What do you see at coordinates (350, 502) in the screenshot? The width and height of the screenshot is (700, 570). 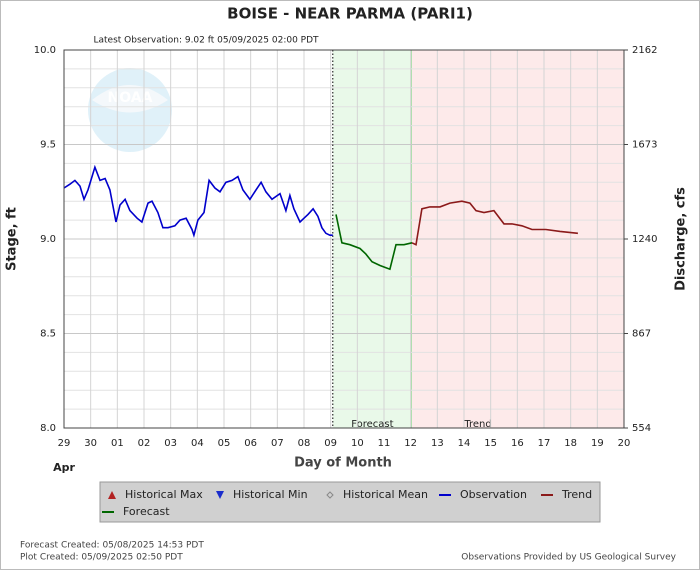 I see `legend-box` at bounding box center [350, 502].